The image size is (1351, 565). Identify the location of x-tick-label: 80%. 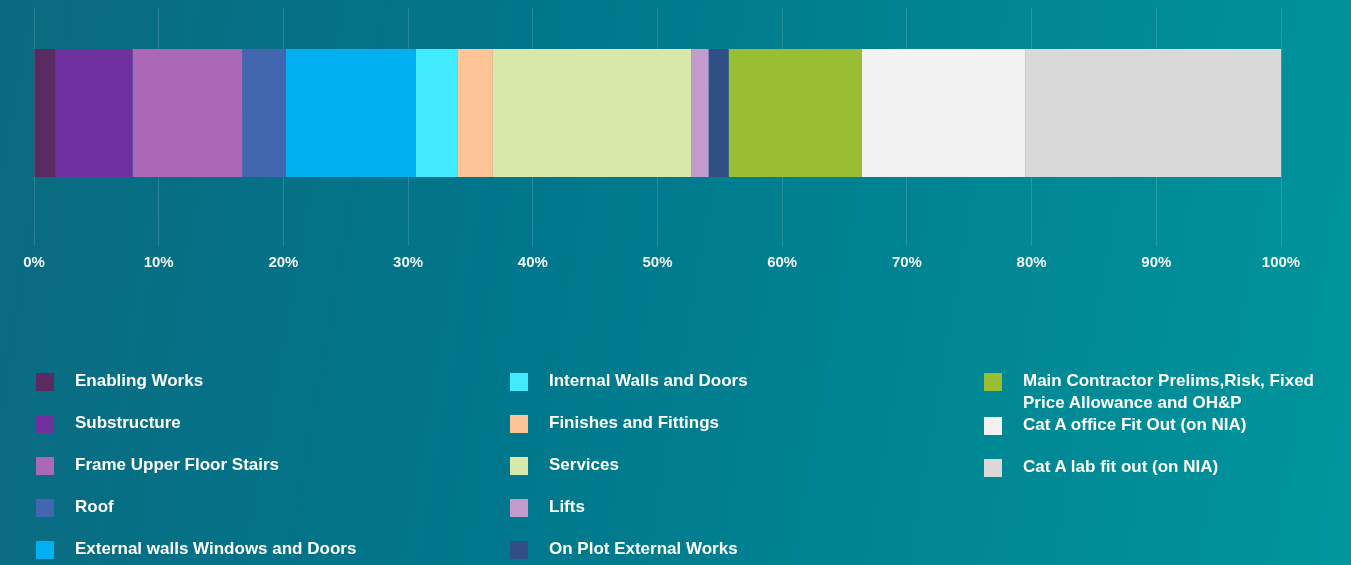
(1031, 262).